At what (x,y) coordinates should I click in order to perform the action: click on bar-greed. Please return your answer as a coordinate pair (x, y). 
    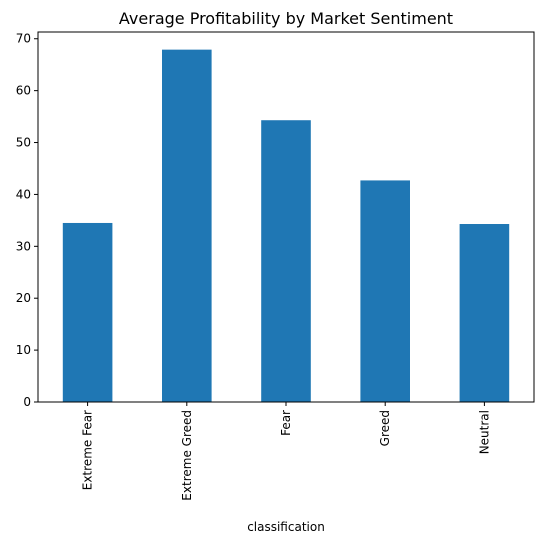
    Looking at the image, I should click on (385, 291).